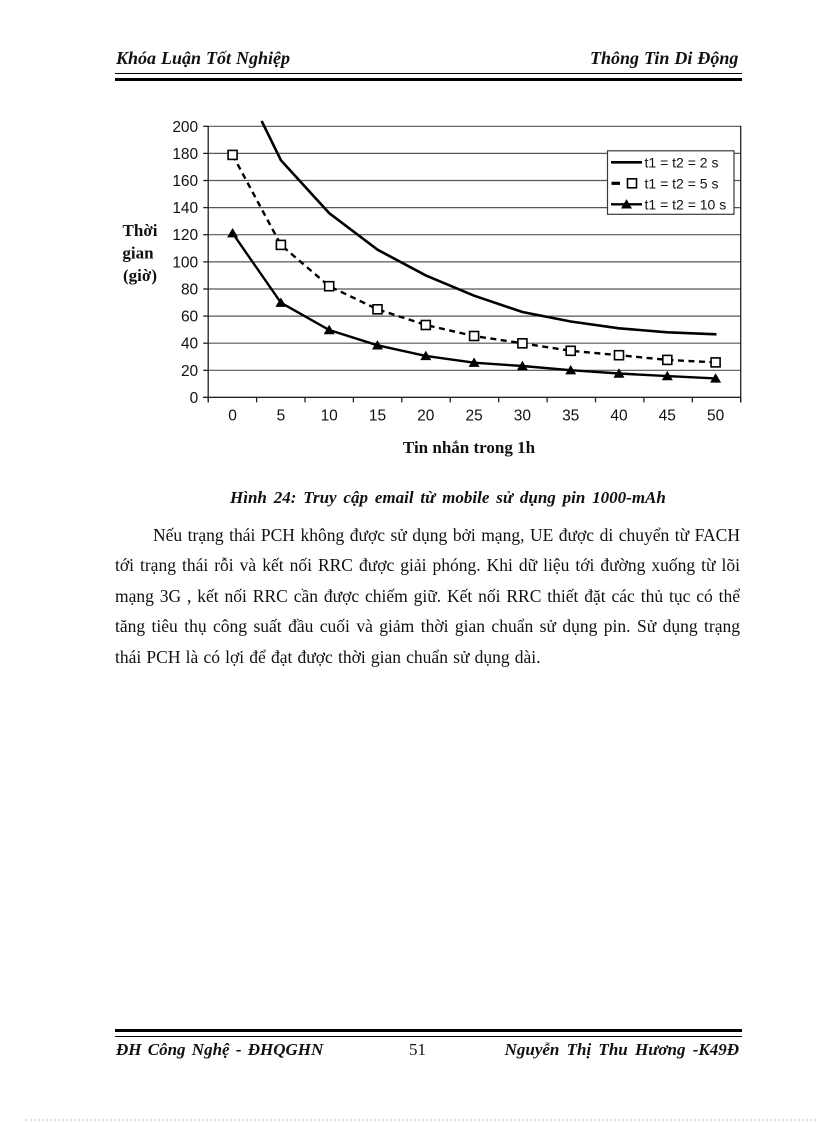 The height and width of the screenshot is (1123, 816). What do you see at coordinates (667, 415) in the screenshot?
I see `svg-text: 45` at bounding box center [667, 415].